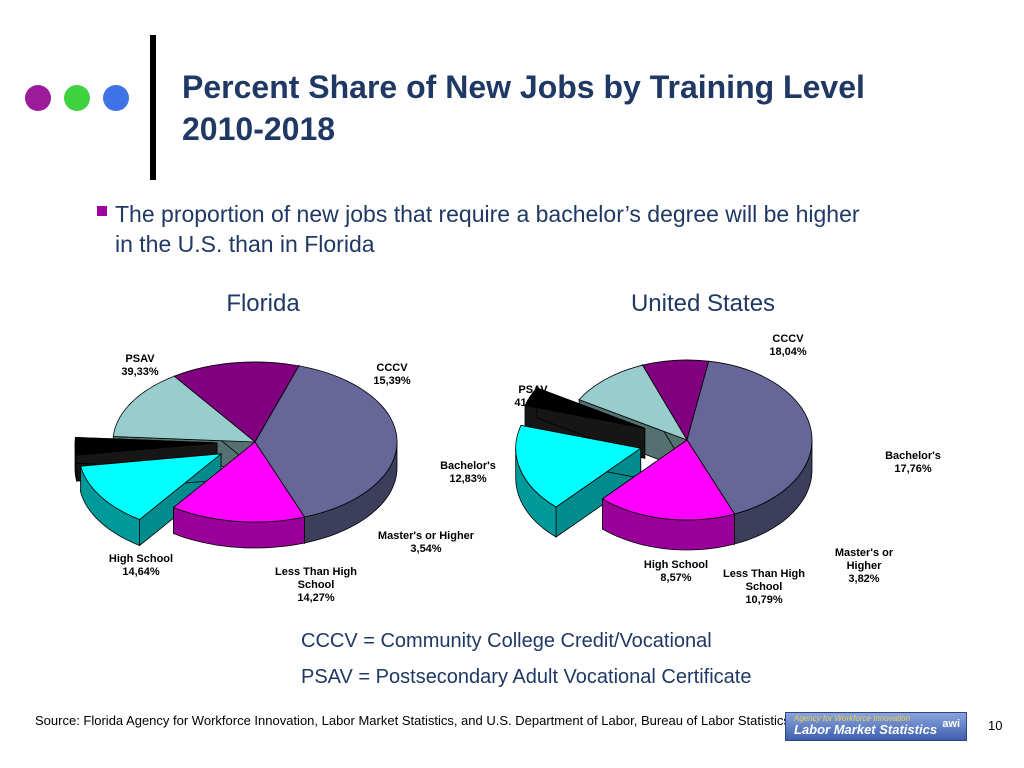 This screenshot has height=768, width=1024. What do you see at coordinates (77, 98) in the screenshot?
I see `decor-dot-green` at bounding box center [77, 98].